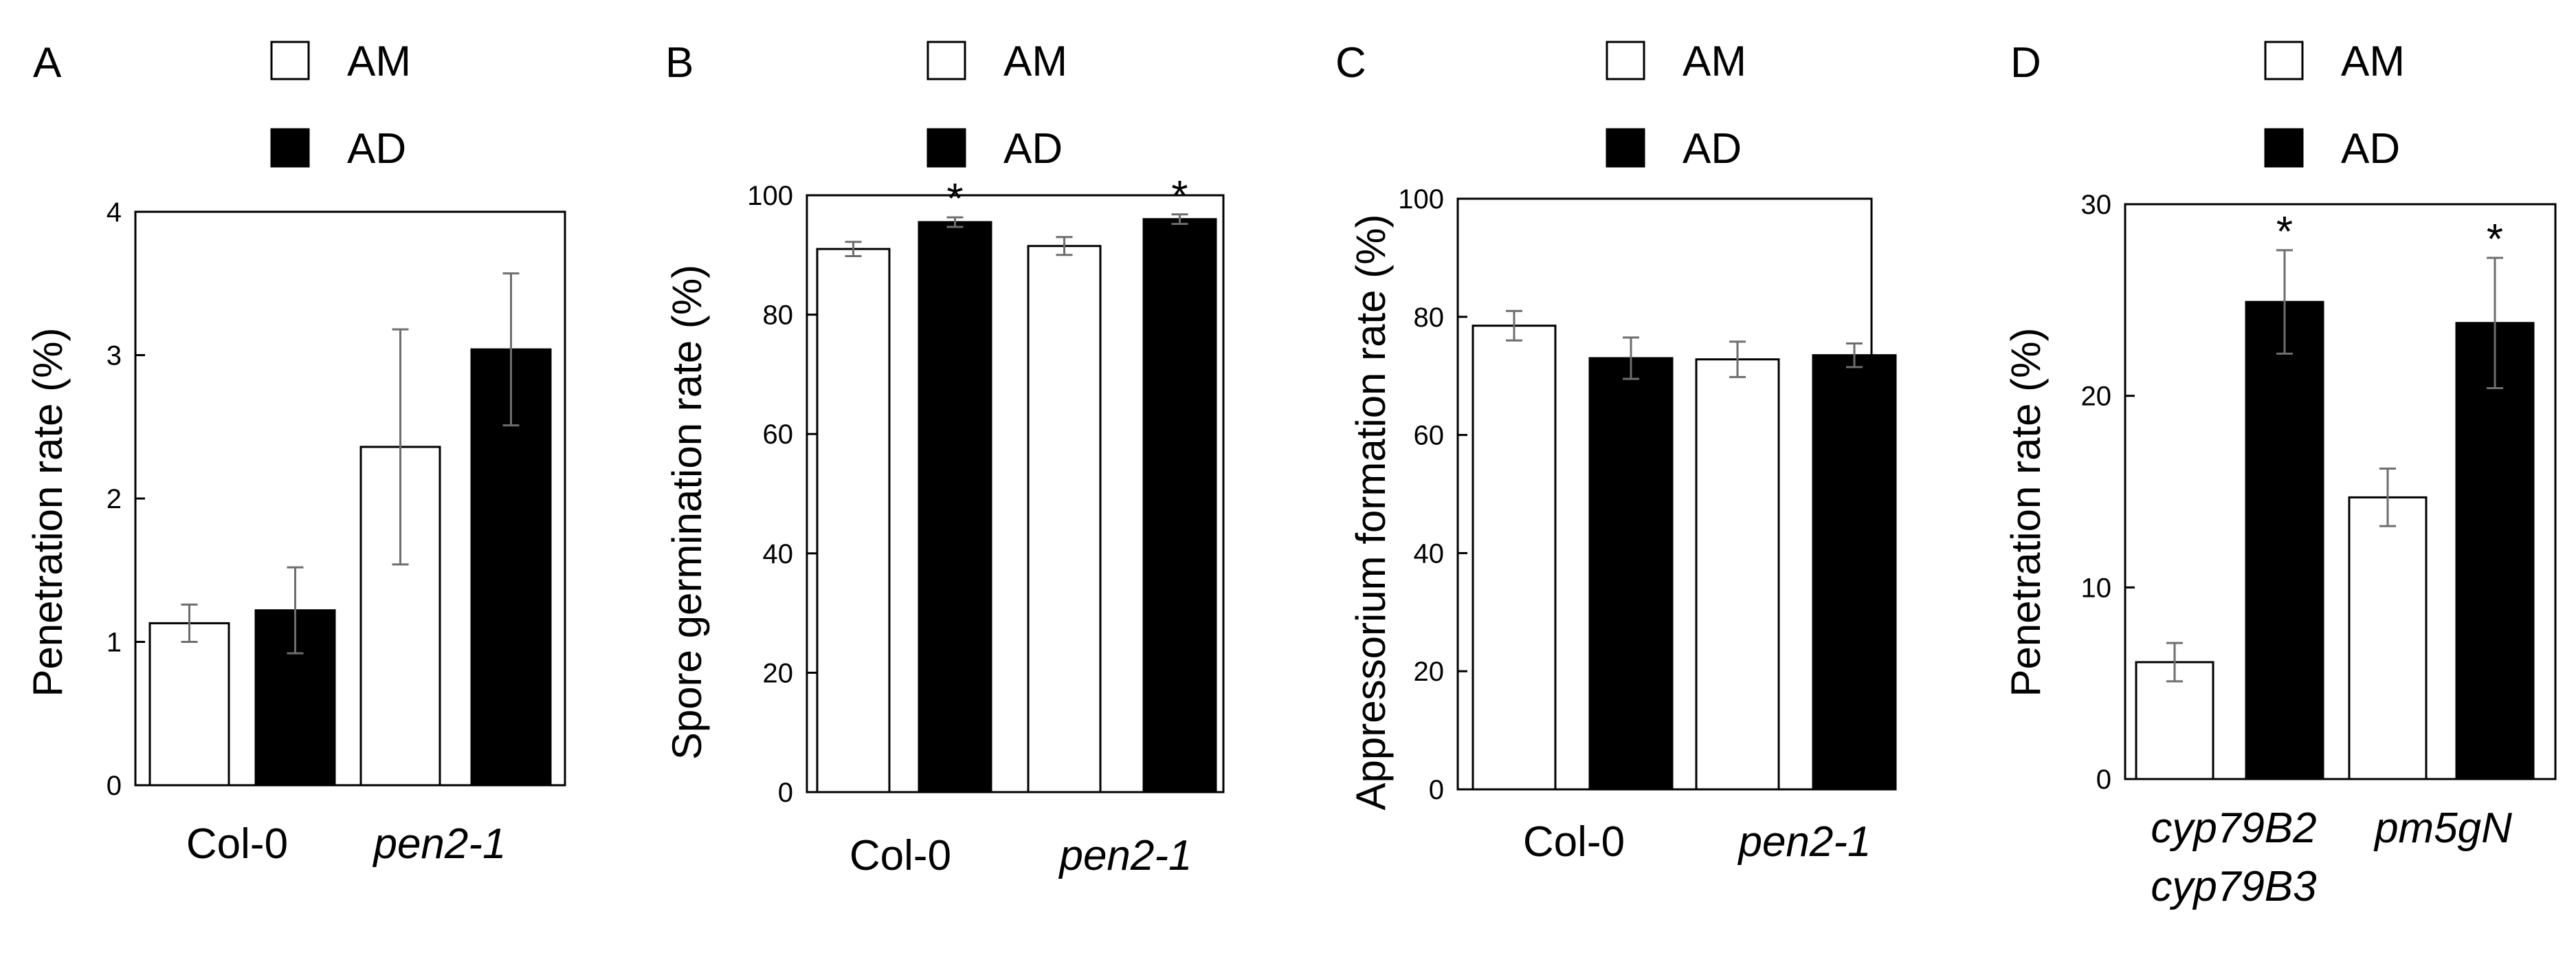  What do you see at coordinates (114, 213) in the screenshot?
I see `y-tick-label: 4` at bounding box center [114, 213].